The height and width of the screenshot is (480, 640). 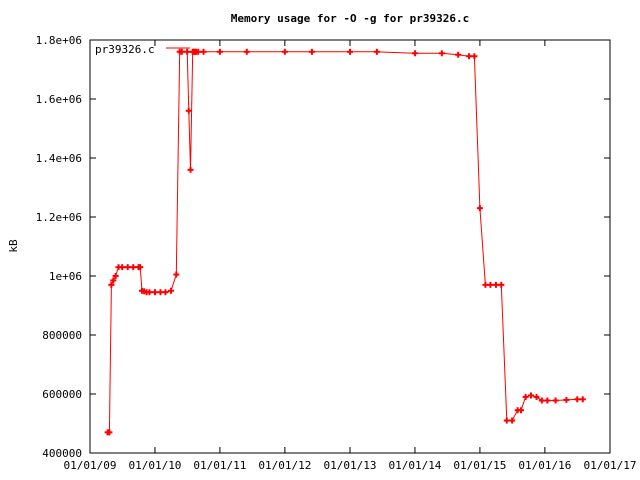 I want to click on x-tick-label: 01/01/13, so click(x=350, y=465).